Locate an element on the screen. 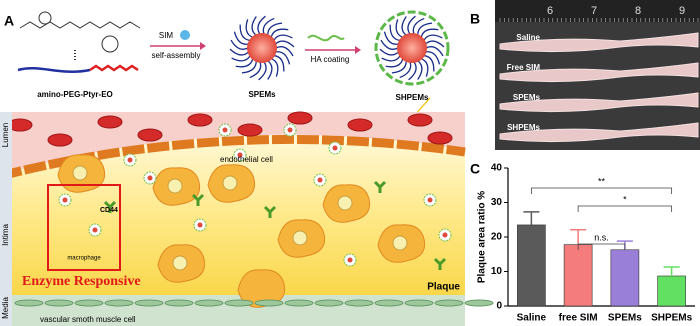 The width and height of the screenshot is (700, 326). label: SPEMs is located at coordinates (262, 94).